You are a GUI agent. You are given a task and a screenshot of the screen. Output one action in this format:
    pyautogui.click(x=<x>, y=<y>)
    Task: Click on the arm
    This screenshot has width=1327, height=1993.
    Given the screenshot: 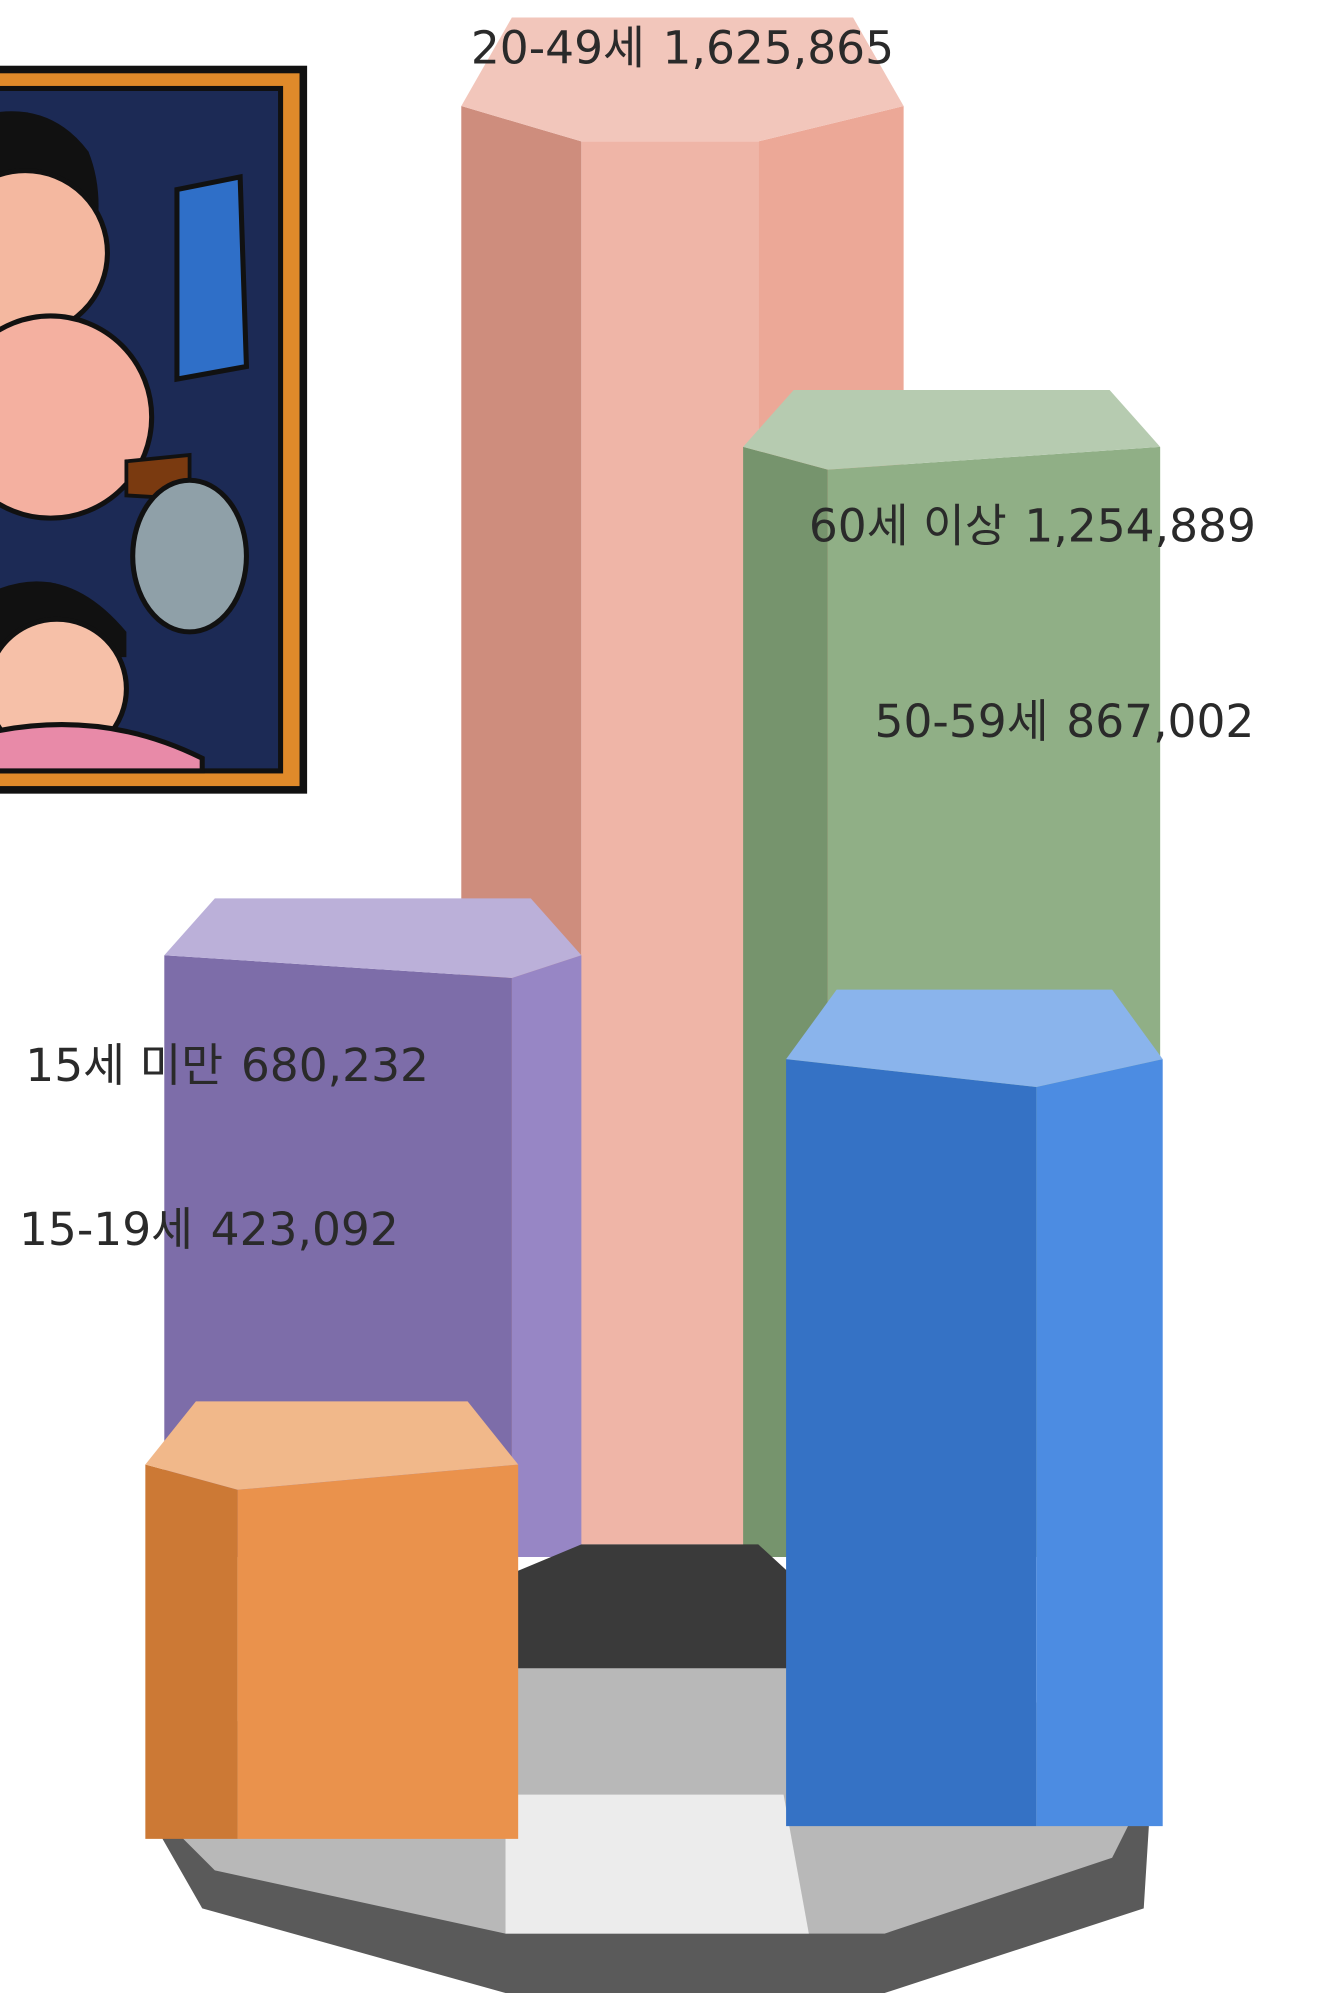 What is the action you would take?
    pyautogui.click(x=212, y=278)
    